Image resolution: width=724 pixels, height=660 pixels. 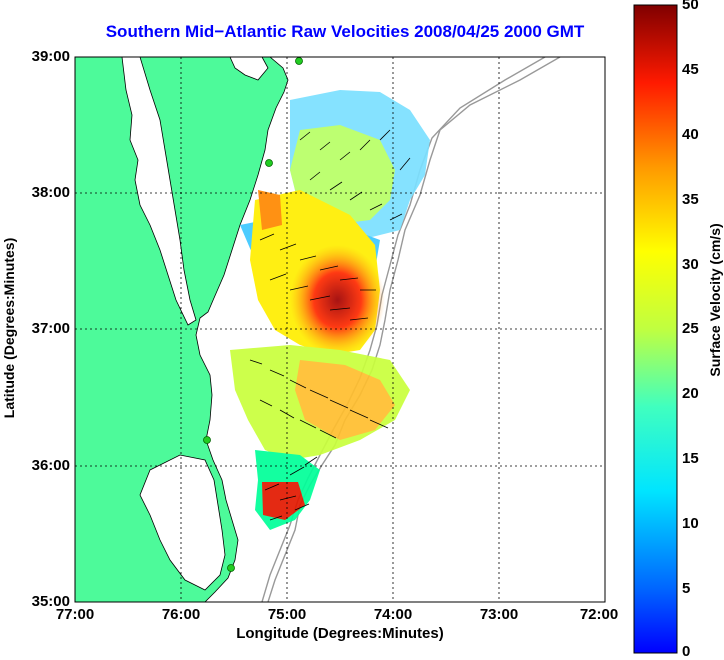 I want to click on colorbar-tick: 50, so click(x=690, y=6).